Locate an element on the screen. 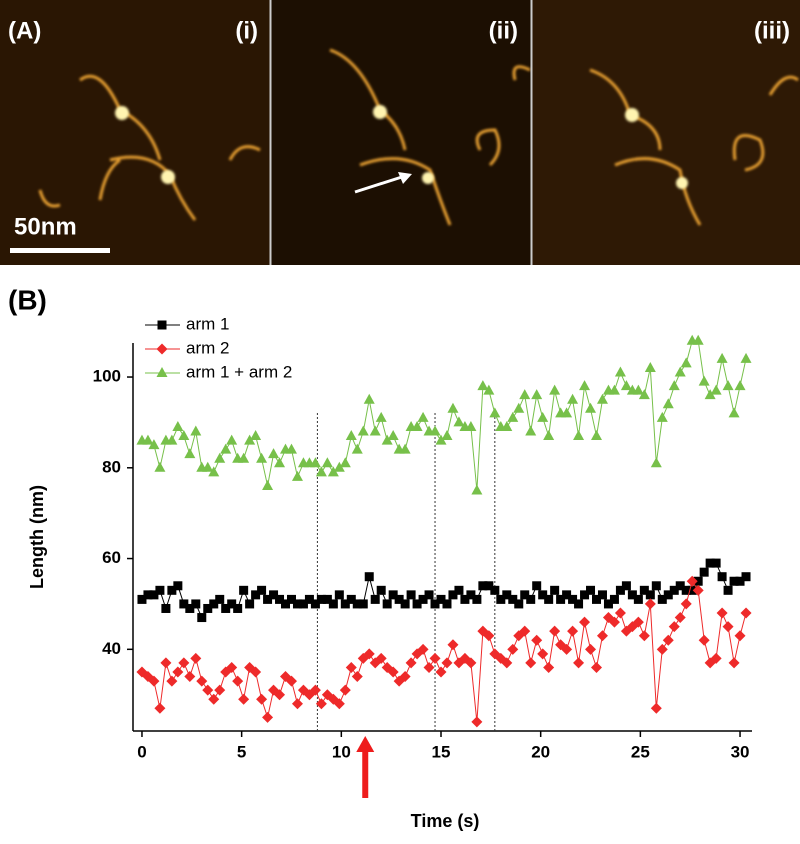  arrow is located at coordinates (380, 184).